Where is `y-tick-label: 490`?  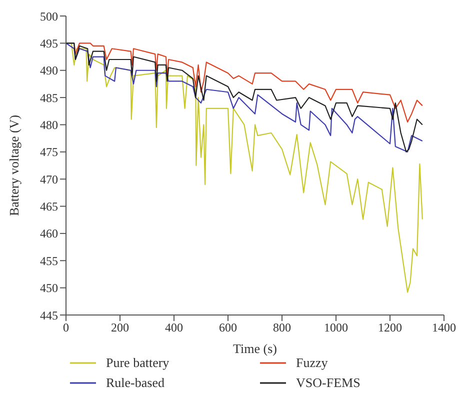
y-tick-label: 490 is located at coordinates (49, 71).